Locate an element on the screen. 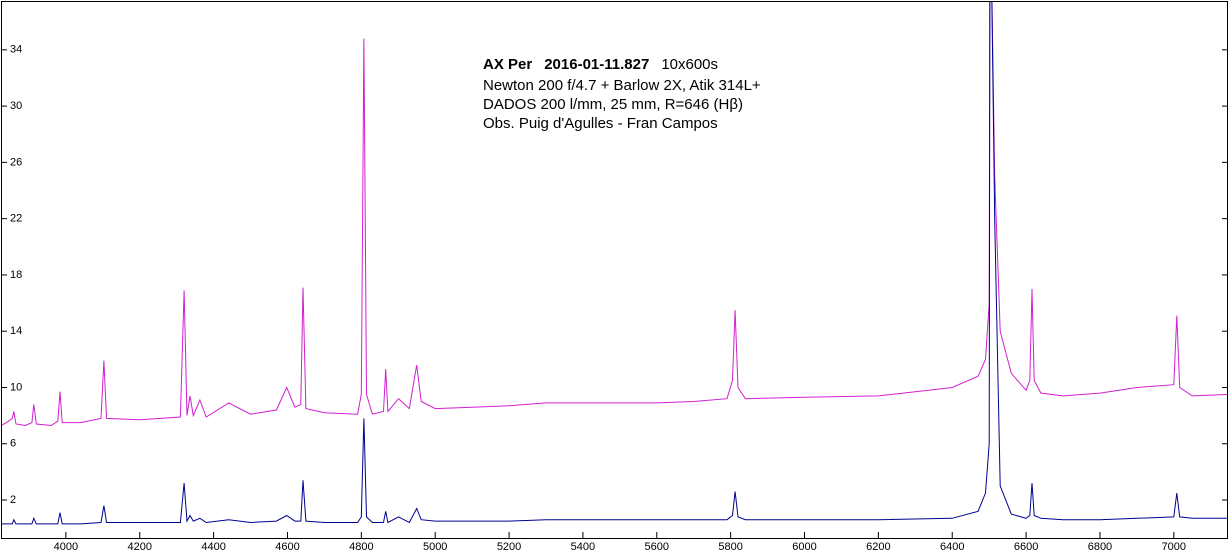  x-tick-label: 4400 is located at coordinates (213, 547).